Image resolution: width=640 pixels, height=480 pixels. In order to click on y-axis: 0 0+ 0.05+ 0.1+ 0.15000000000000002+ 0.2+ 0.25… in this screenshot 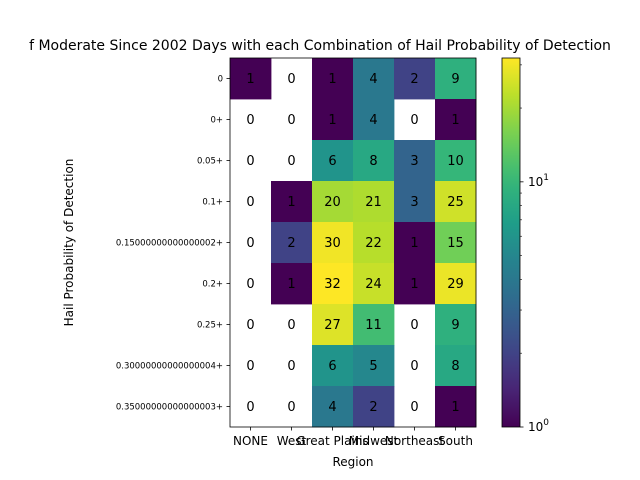, I will do `click(173, 244)`.